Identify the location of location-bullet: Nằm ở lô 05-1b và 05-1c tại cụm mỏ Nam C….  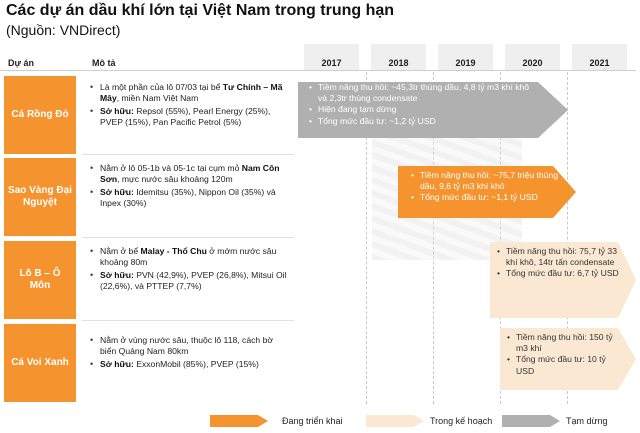
(189, 174).